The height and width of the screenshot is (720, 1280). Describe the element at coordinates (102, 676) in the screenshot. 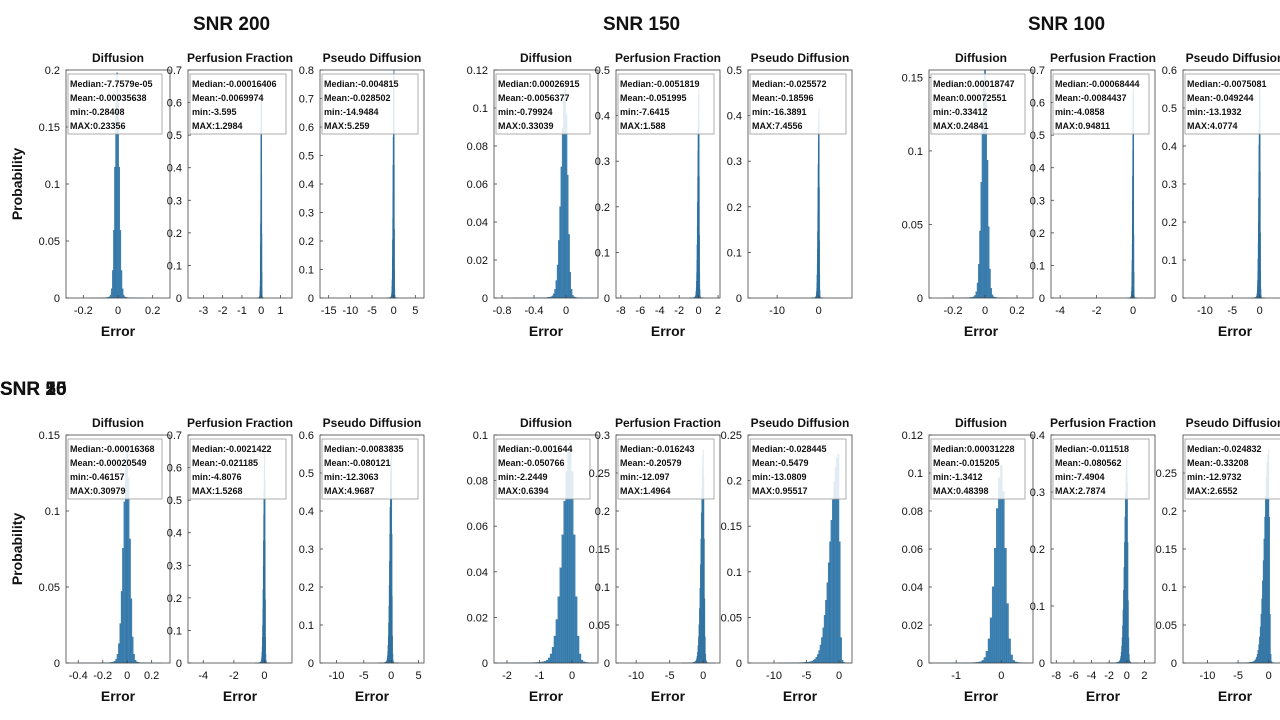

I see `x-tick-label: -0.2` at that location.